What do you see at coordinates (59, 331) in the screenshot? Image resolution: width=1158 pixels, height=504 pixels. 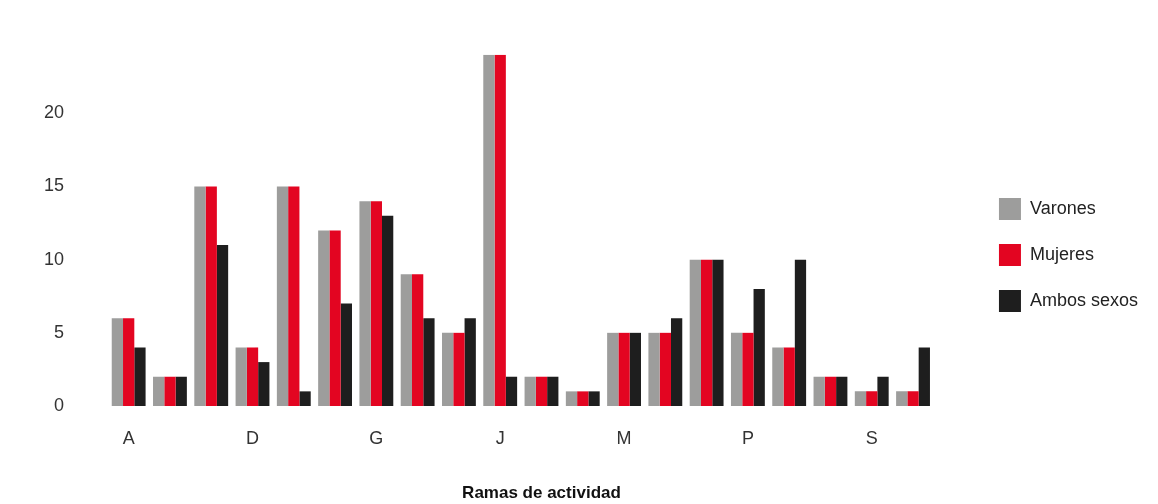 I see `y-tick-label: 5` at bounding box center [59, 331].